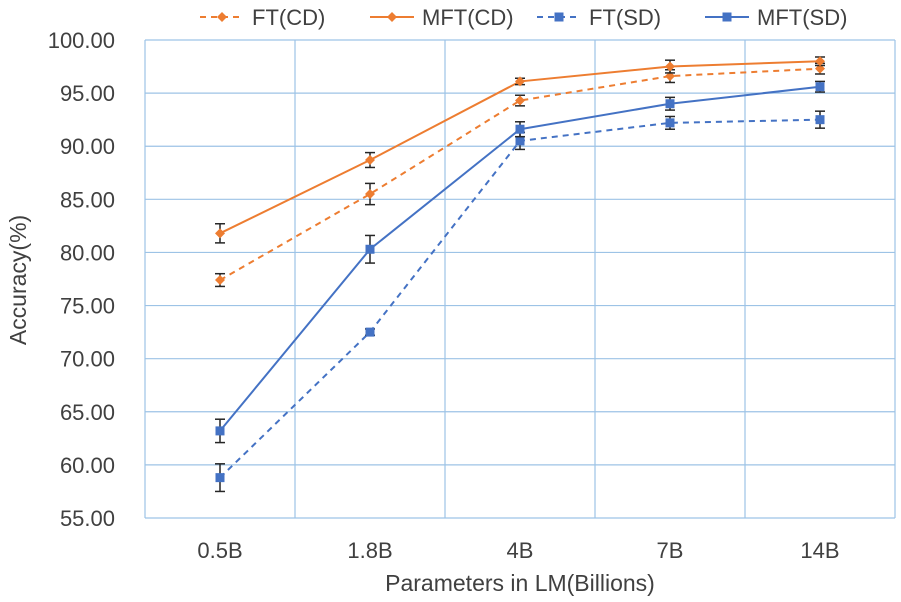 This screenshot has width=901, height=602. I want to click on legend-item: MFT(SD), so click(776, 17).